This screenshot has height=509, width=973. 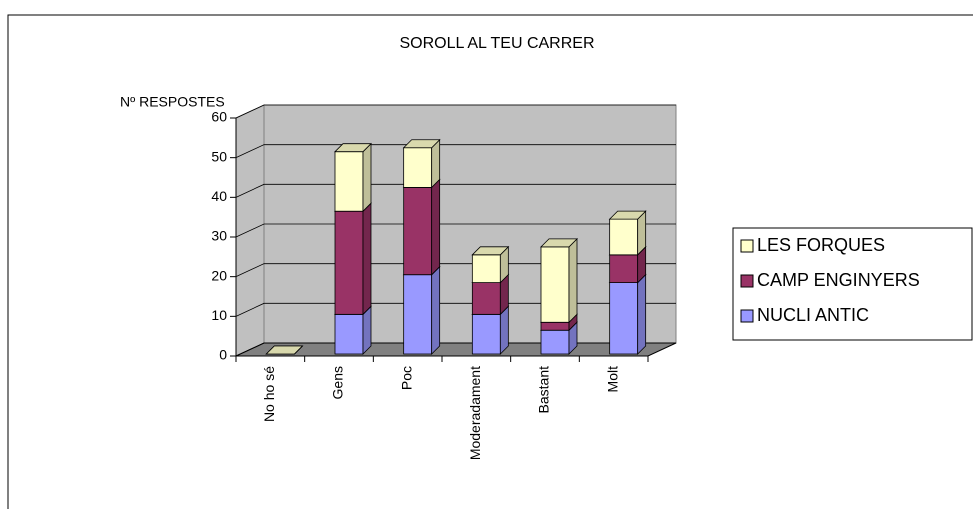 I want to click on legend: NUCLI ANTIC CAMP ENGINYERS LES FORQUES, so click(x=852, y=284).